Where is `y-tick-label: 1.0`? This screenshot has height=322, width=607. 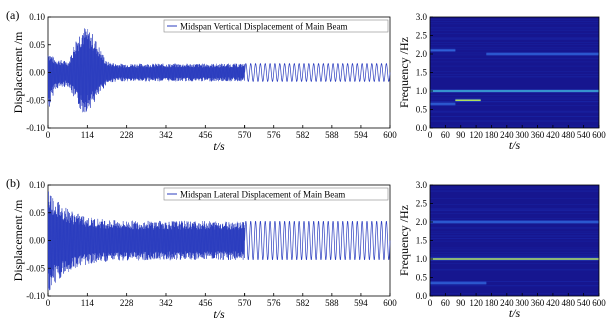 y-tick-label: 1.0 is located at coordinates (422, 91).